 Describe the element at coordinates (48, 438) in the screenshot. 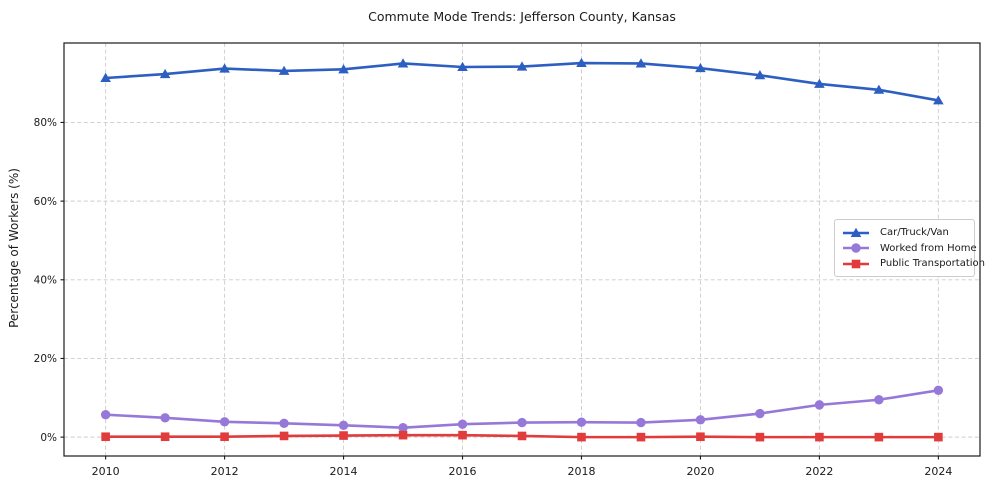

I see `y-tick-label: 0%` at that location.